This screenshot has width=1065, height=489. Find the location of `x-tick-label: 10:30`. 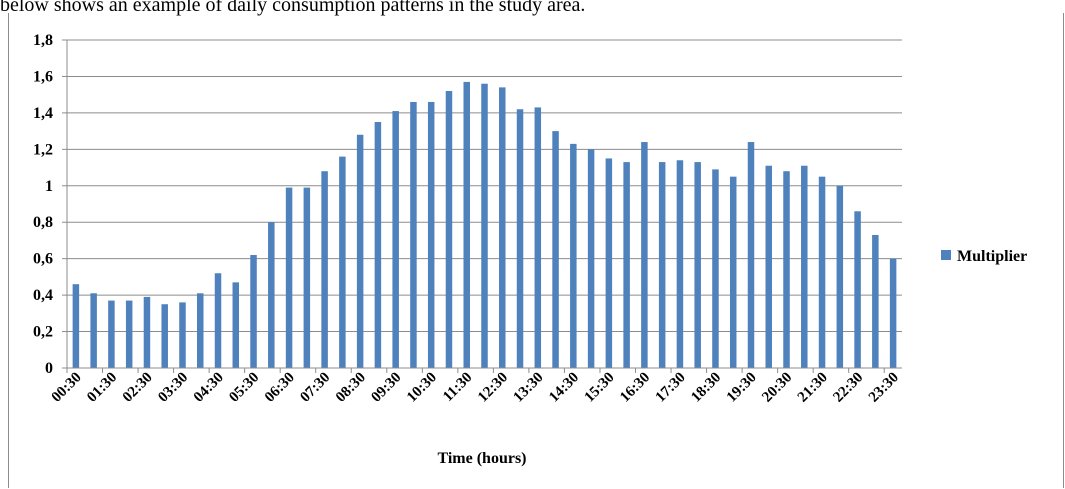

x-tick-label: 10:30 is located at coordinates (422, 388).